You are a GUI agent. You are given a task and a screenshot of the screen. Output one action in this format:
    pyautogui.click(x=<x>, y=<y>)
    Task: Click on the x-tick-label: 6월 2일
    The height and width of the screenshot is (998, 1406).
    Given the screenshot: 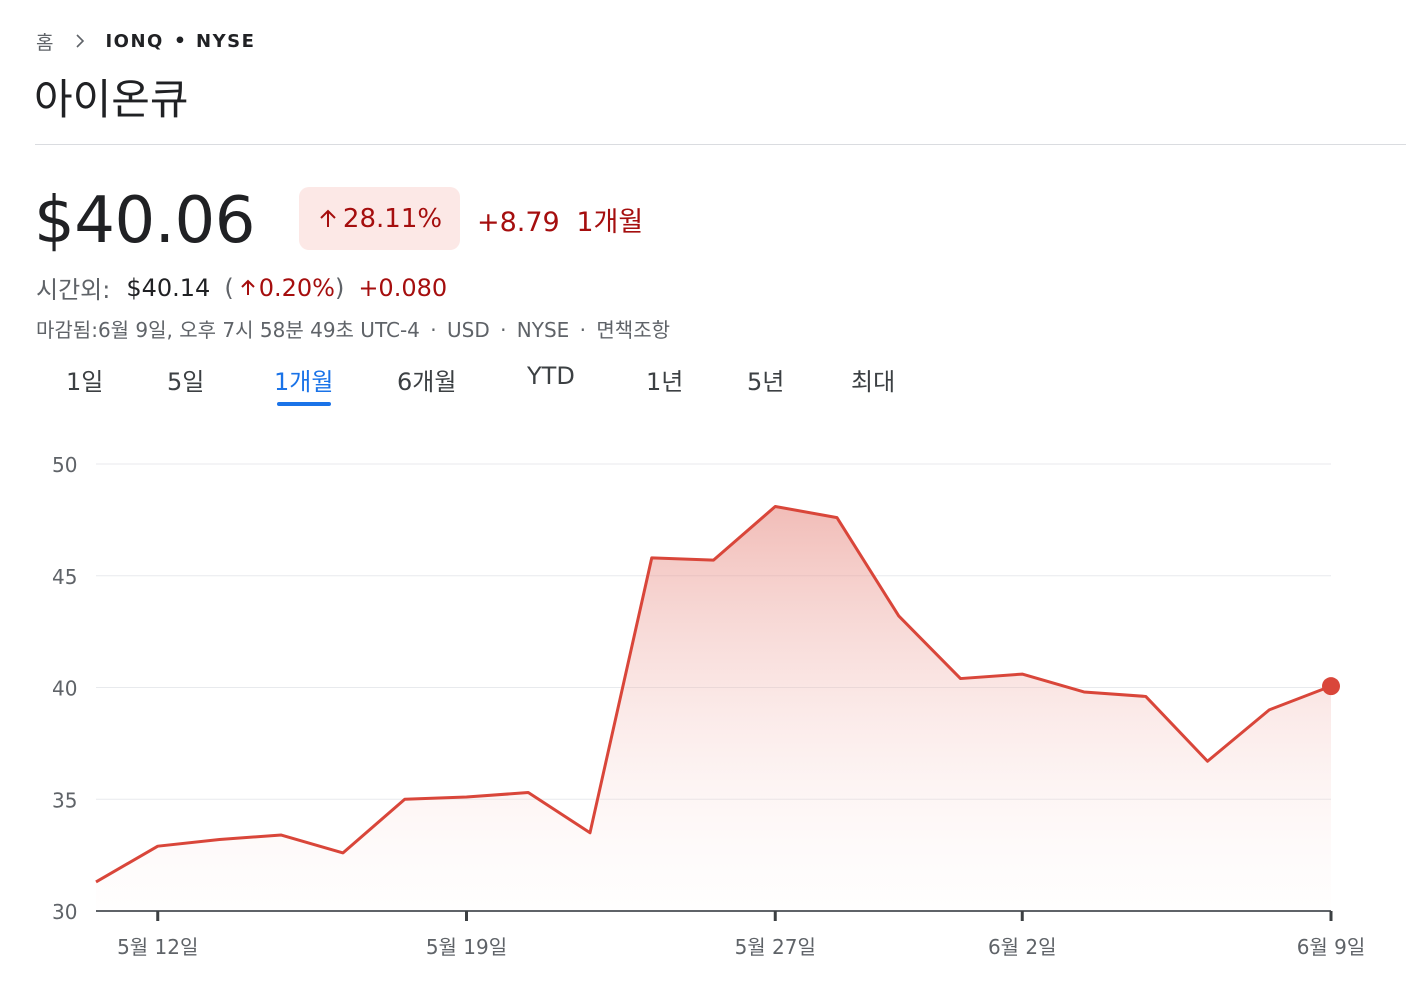 What is the action you would take?
    pyautogui.click(x=1022, y=947)
    